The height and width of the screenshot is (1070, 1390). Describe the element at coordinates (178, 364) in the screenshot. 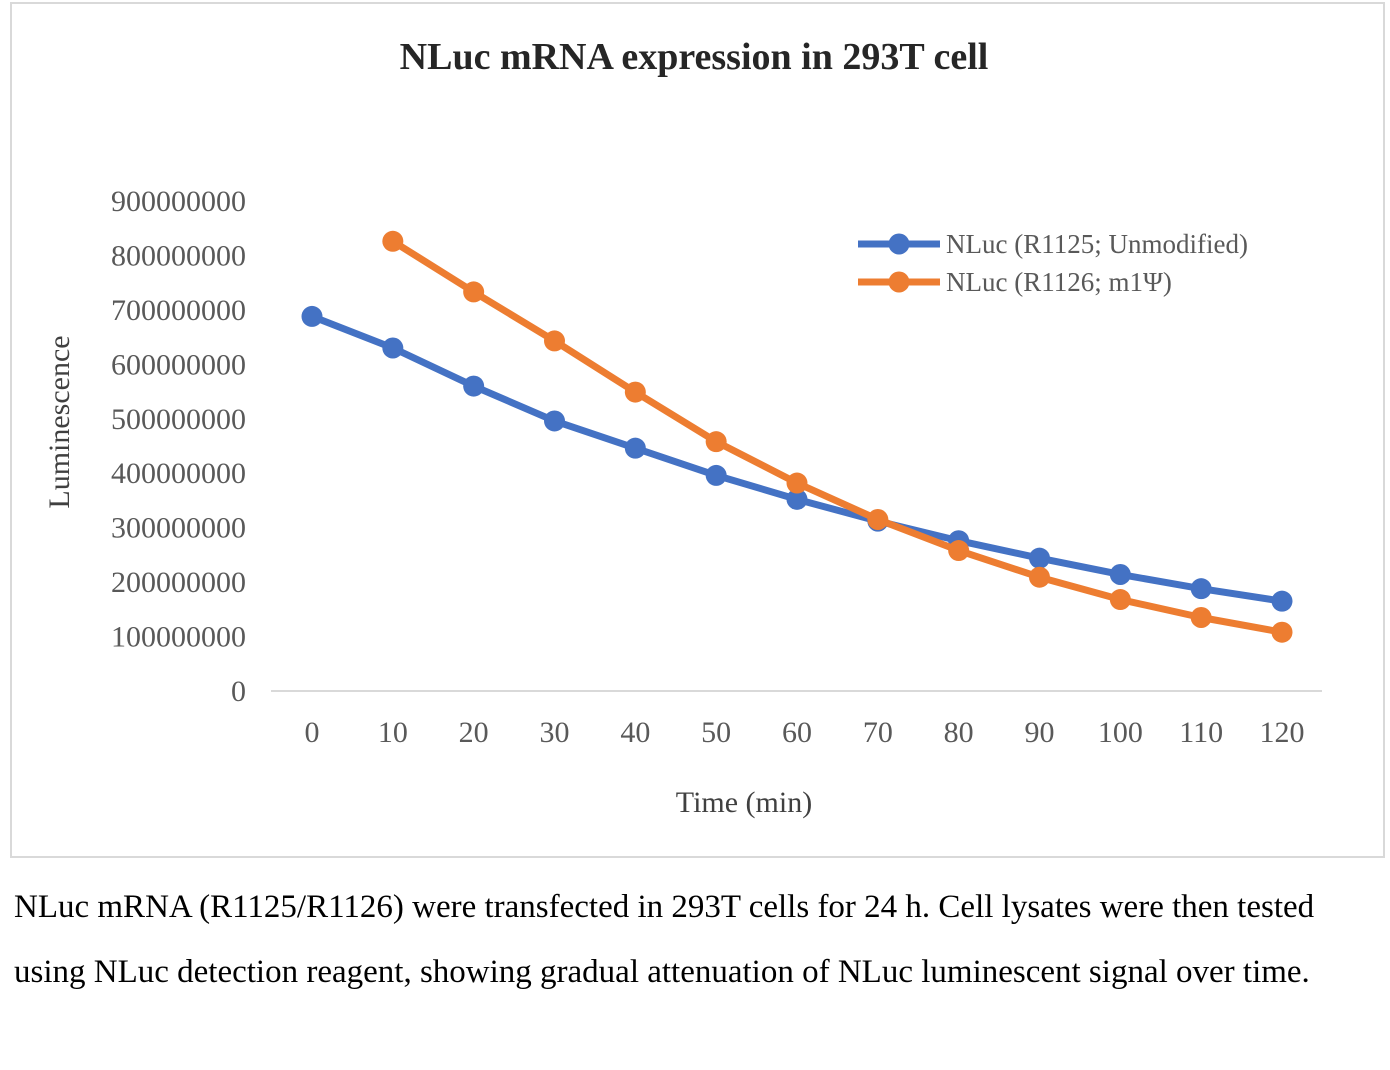

I see `y-tick-label: 600000000` at that location.